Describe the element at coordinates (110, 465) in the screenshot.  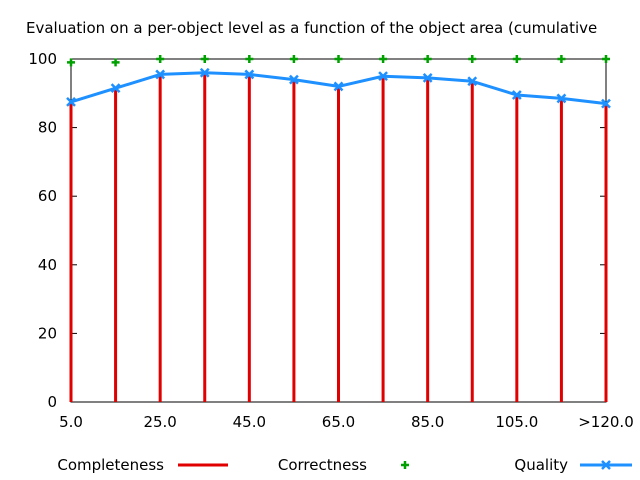
I see `legend-label-completeness: Completeness` at that location.